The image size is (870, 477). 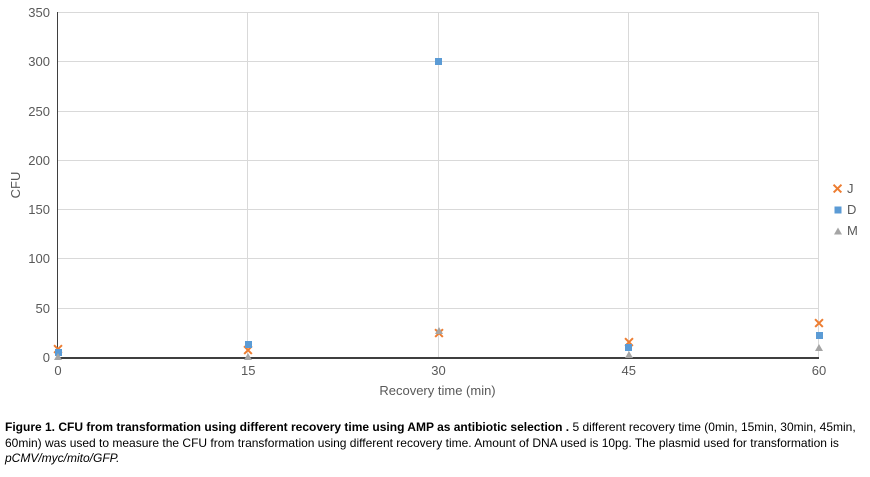 I want to click on data-point-j, so click(x=819, y=323).